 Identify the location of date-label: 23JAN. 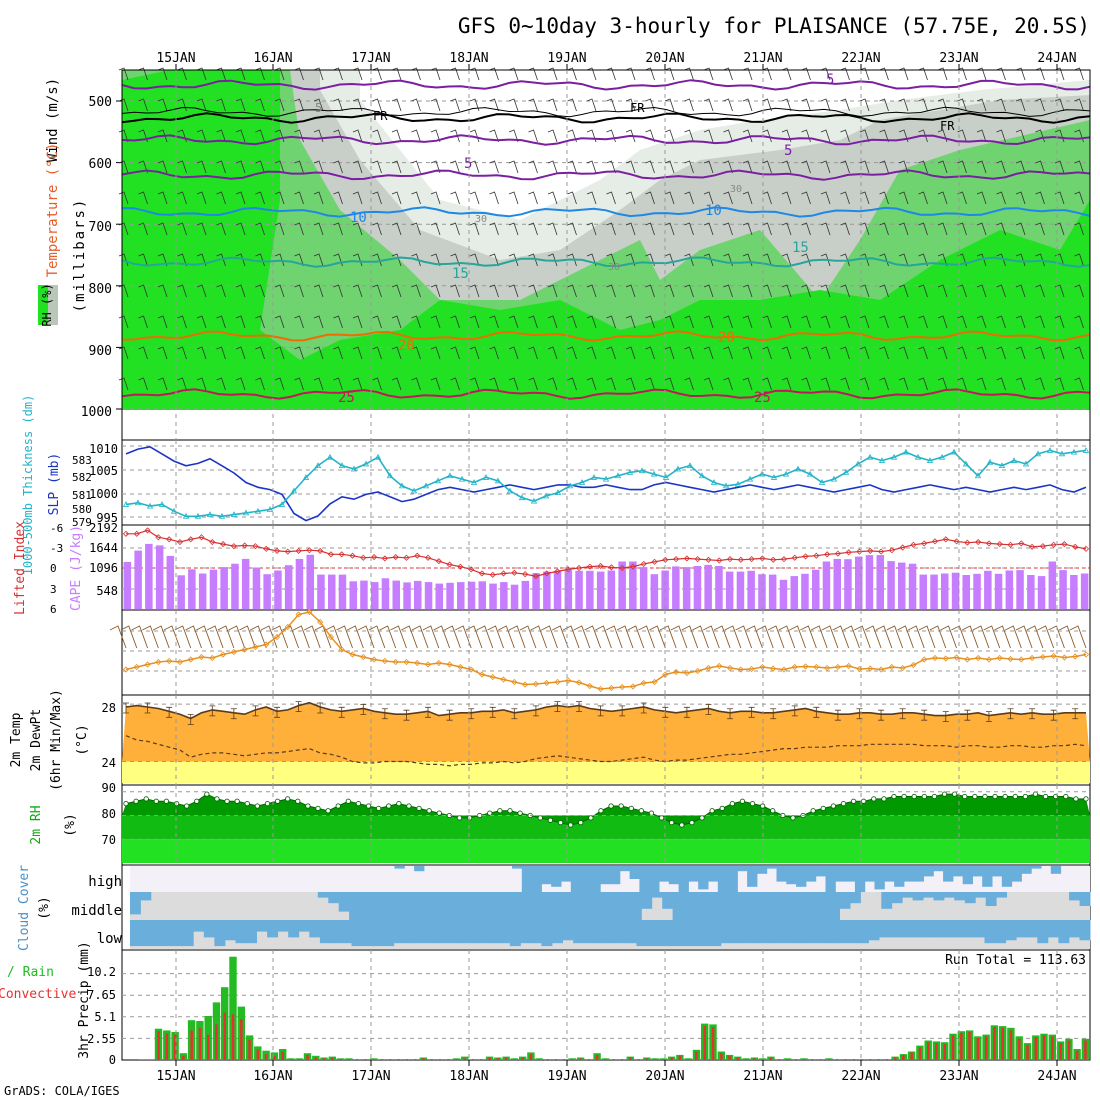
(958, 1076).